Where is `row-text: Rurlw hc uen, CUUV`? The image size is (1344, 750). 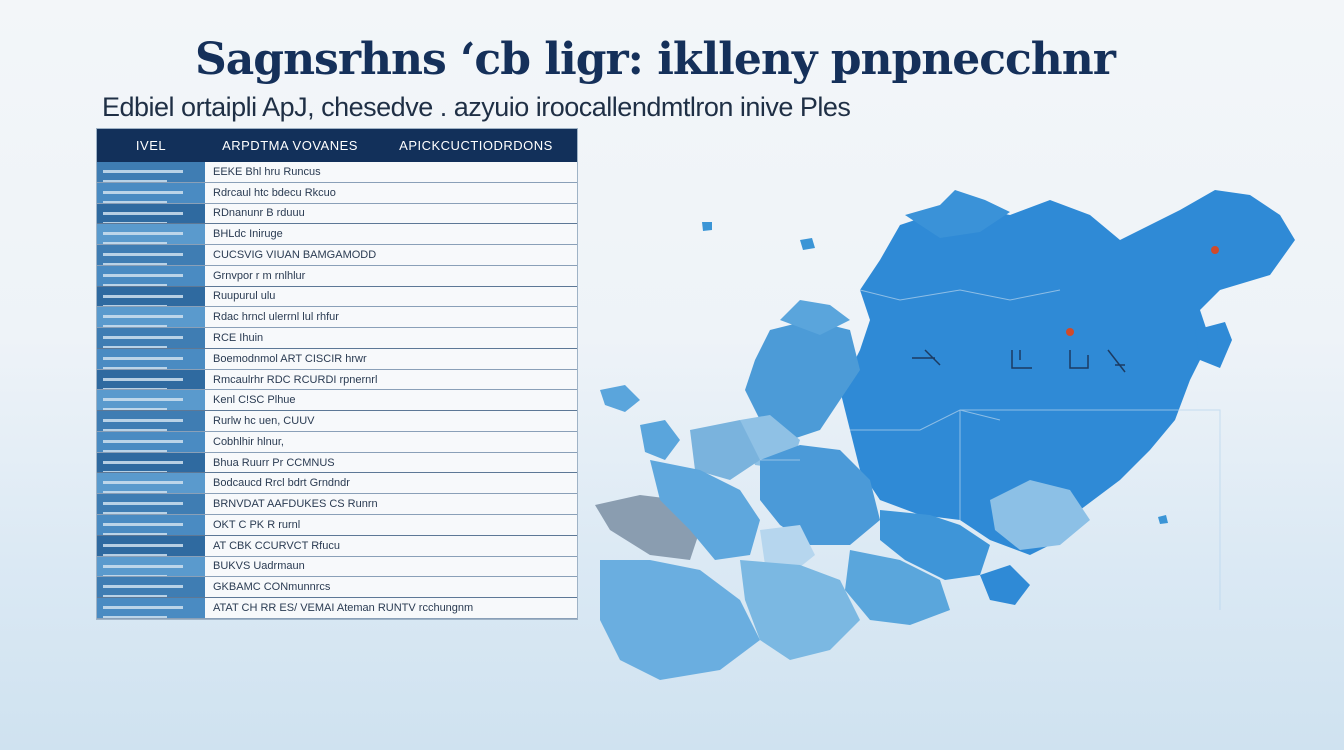 row-text: Rurlw hc uen, CUUV is located at coordinates (391, 421).